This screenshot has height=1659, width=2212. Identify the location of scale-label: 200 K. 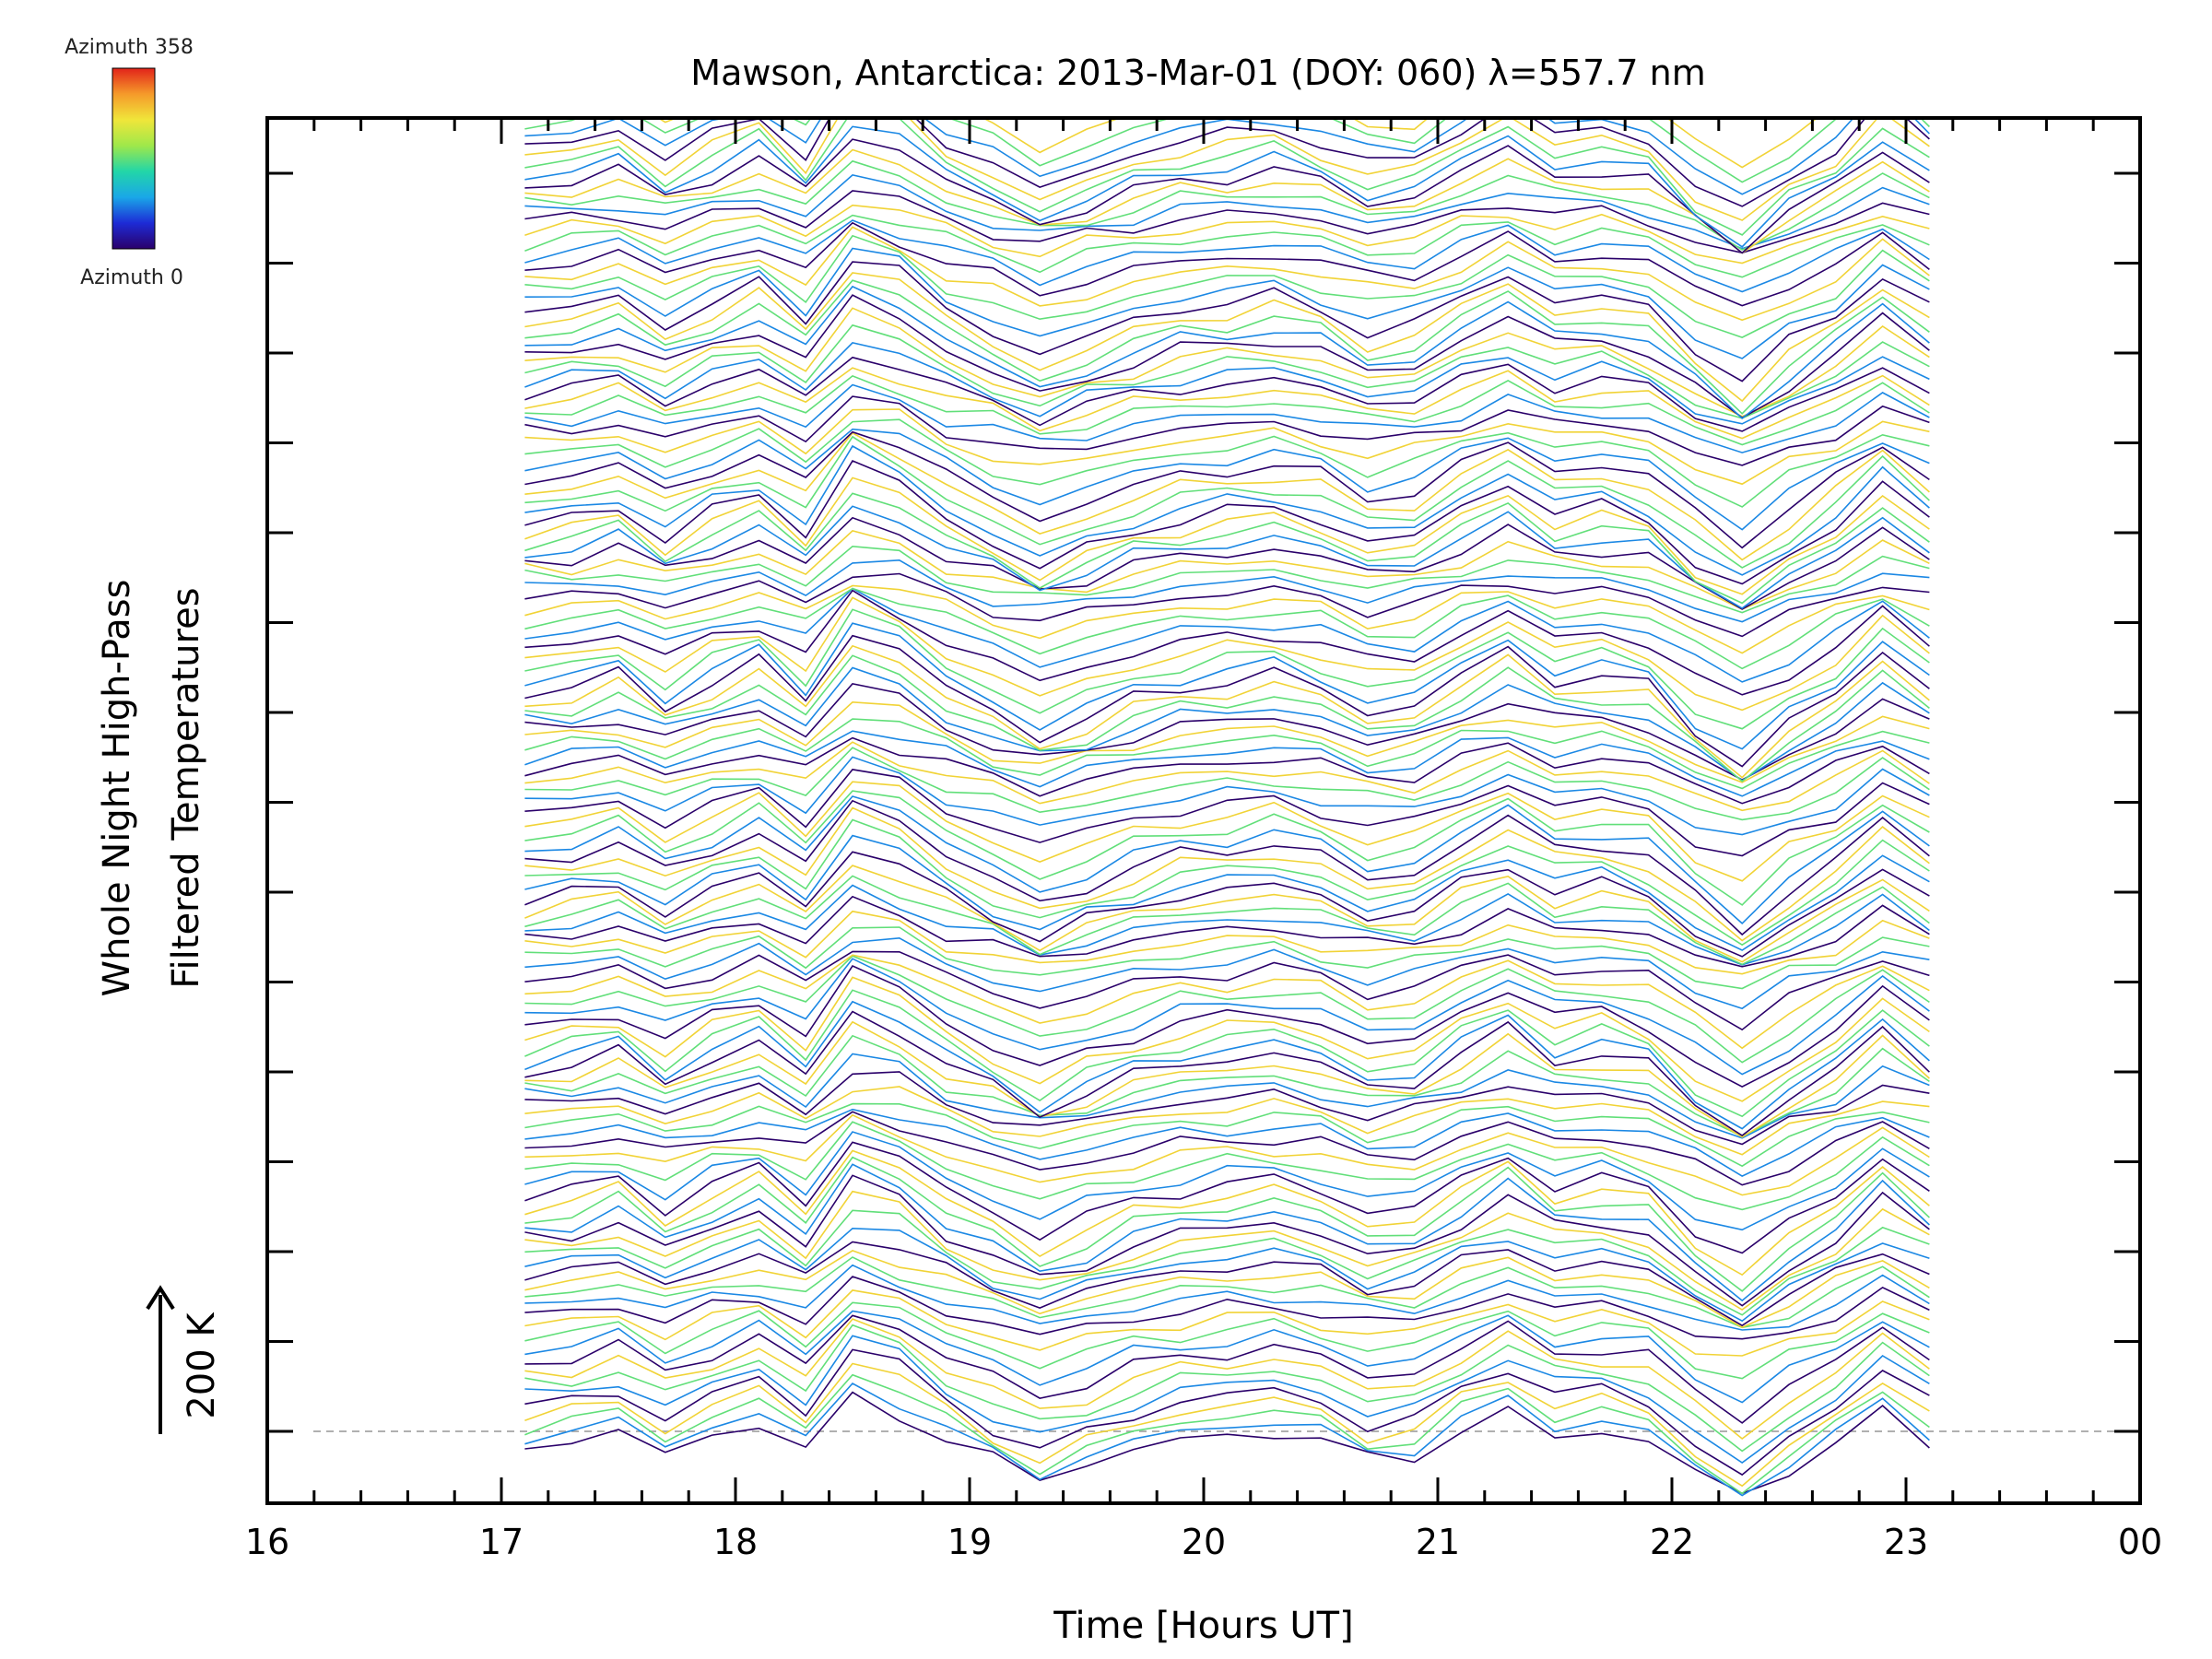
(202, 1365).